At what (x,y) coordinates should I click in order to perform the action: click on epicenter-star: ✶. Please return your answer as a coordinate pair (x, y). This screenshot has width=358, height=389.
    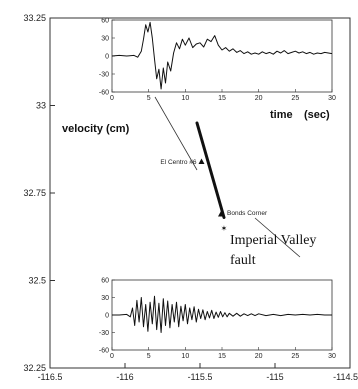
    Looking at the image, I should click on (224, 228).